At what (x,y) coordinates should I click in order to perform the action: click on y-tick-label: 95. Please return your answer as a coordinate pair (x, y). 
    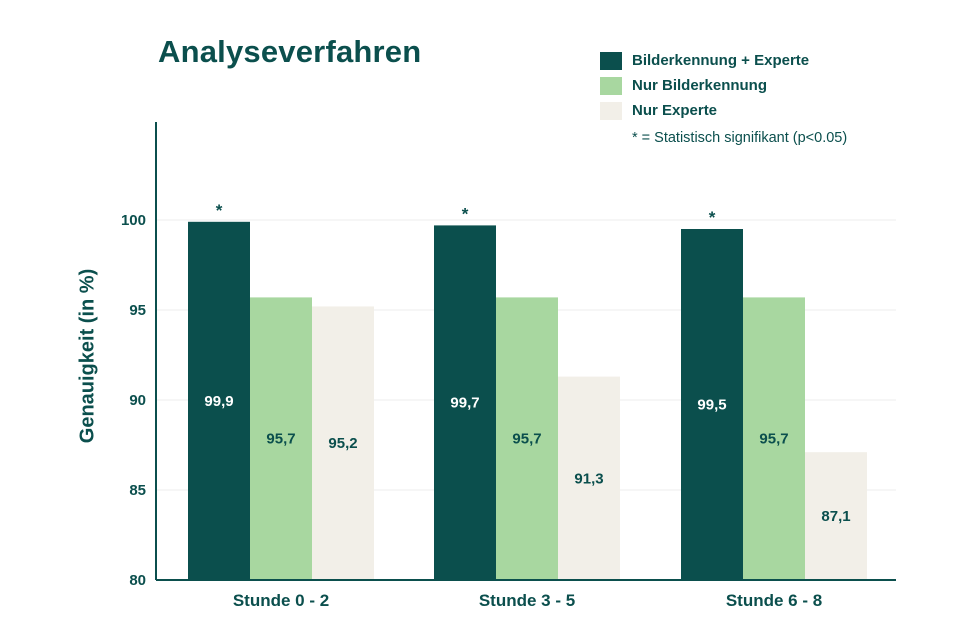
    Looking at the image, I should click on (137, 310).